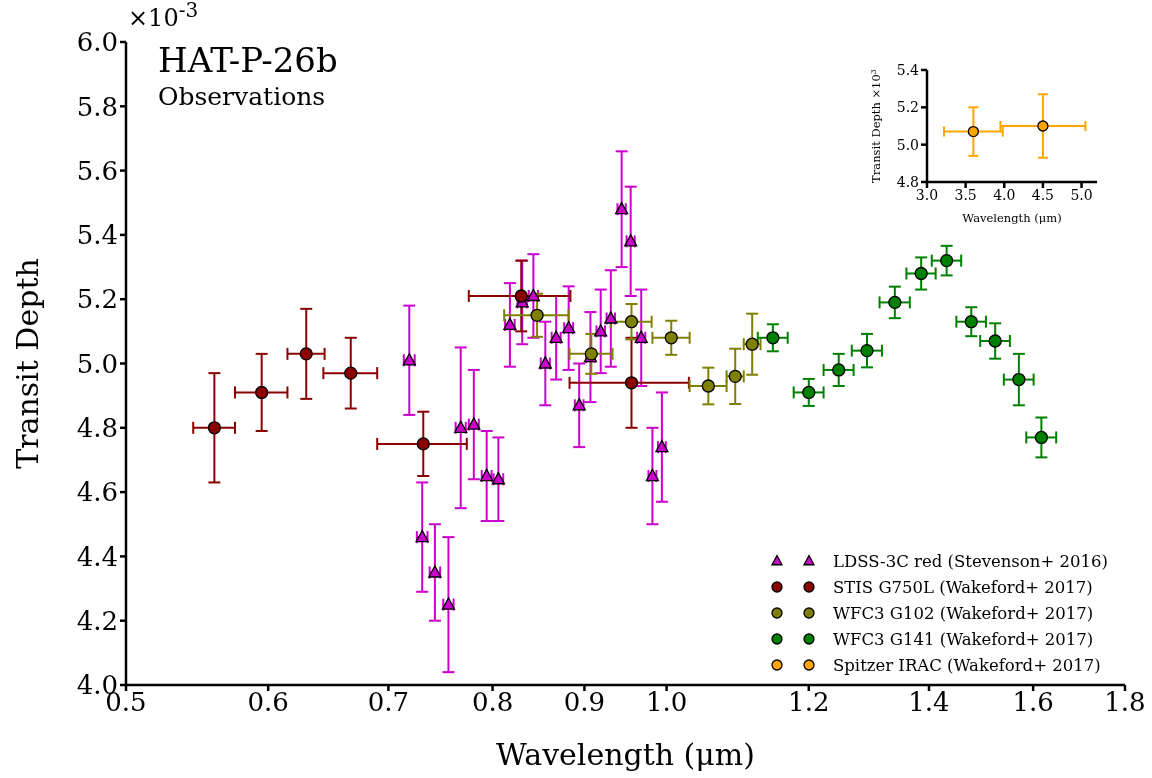 The width and height of the screenshot is (1152, 778). Describe the element at coordinates (963, 613) in the screenshot. I see `legend-label: WFC3 G102 (Wakeford+ 2017)` at that location.